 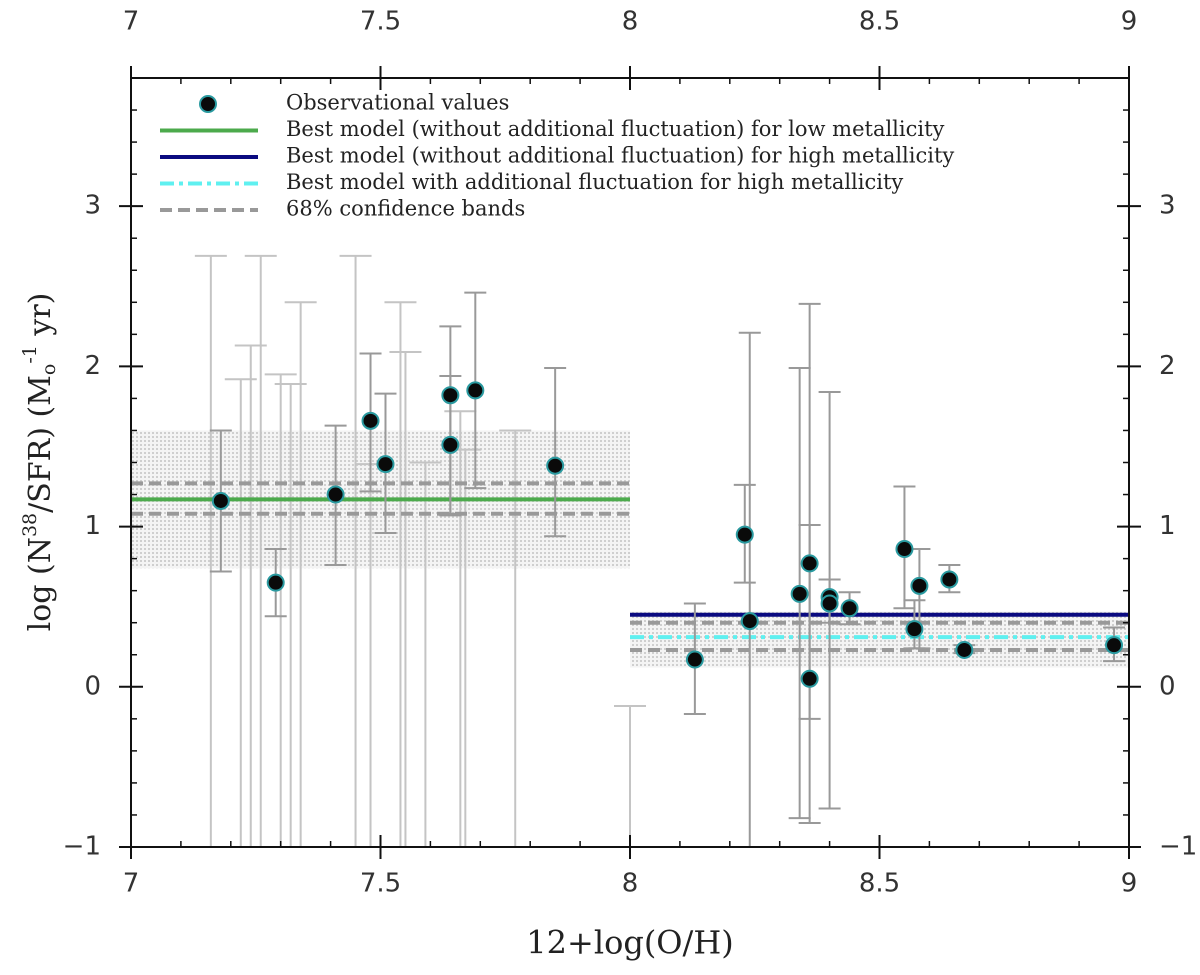 What do you see at coordinates (92, 686) in the screenshot?
I see `y-tick-label: 0` at bounding box center [92, 686].